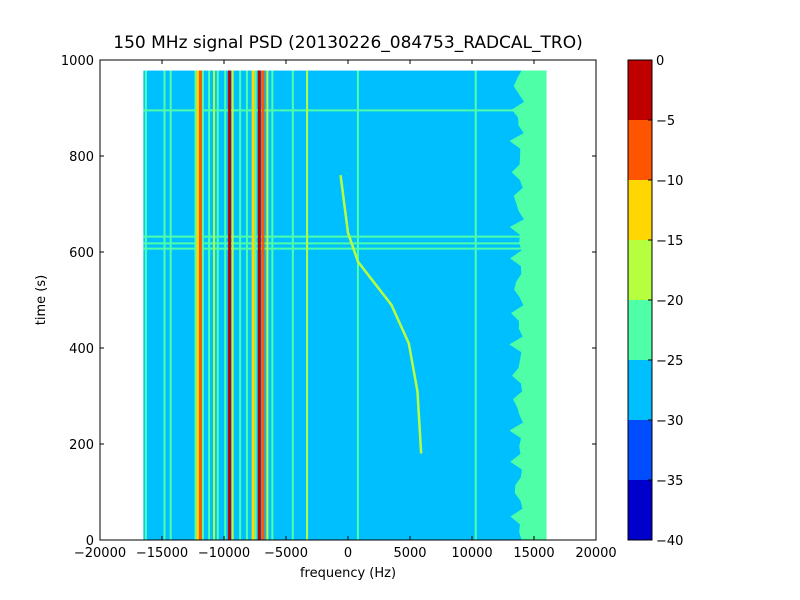 The width and height of the screenshot is (800, 600). What do you see at coordinates (669, 241) in the screenshot?
I see `colorbar-tick-label: −15` at bounding box center [669, 241].